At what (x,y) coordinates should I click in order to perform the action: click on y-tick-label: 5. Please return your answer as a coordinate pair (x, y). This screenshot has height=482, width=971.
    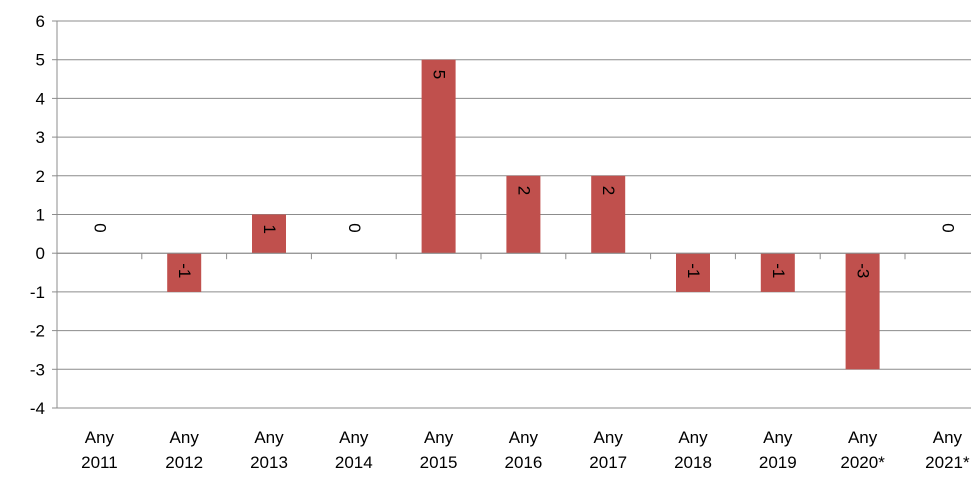
    Looking at the image, I should click on (40, 60).